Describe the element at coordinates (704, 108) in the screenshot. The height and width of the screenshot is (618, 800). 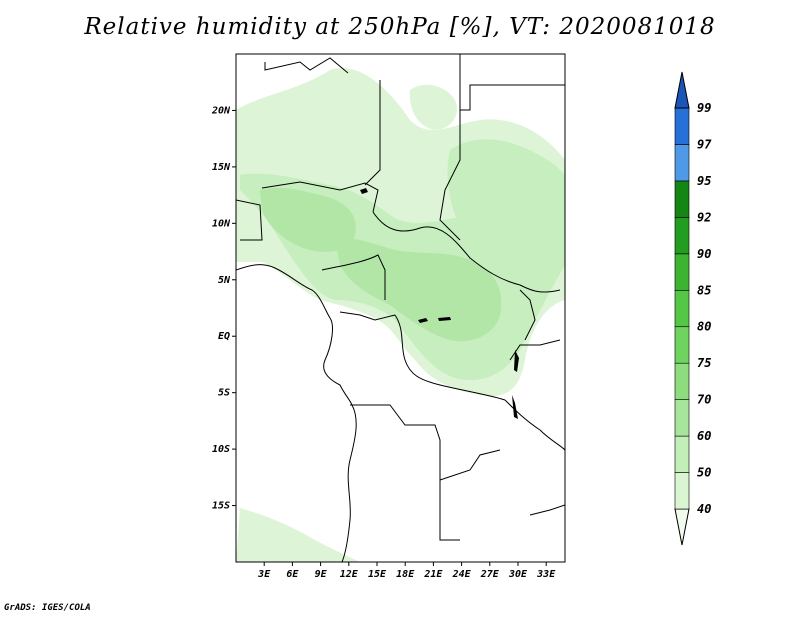
I see `colorbar-label: 99` at that location.